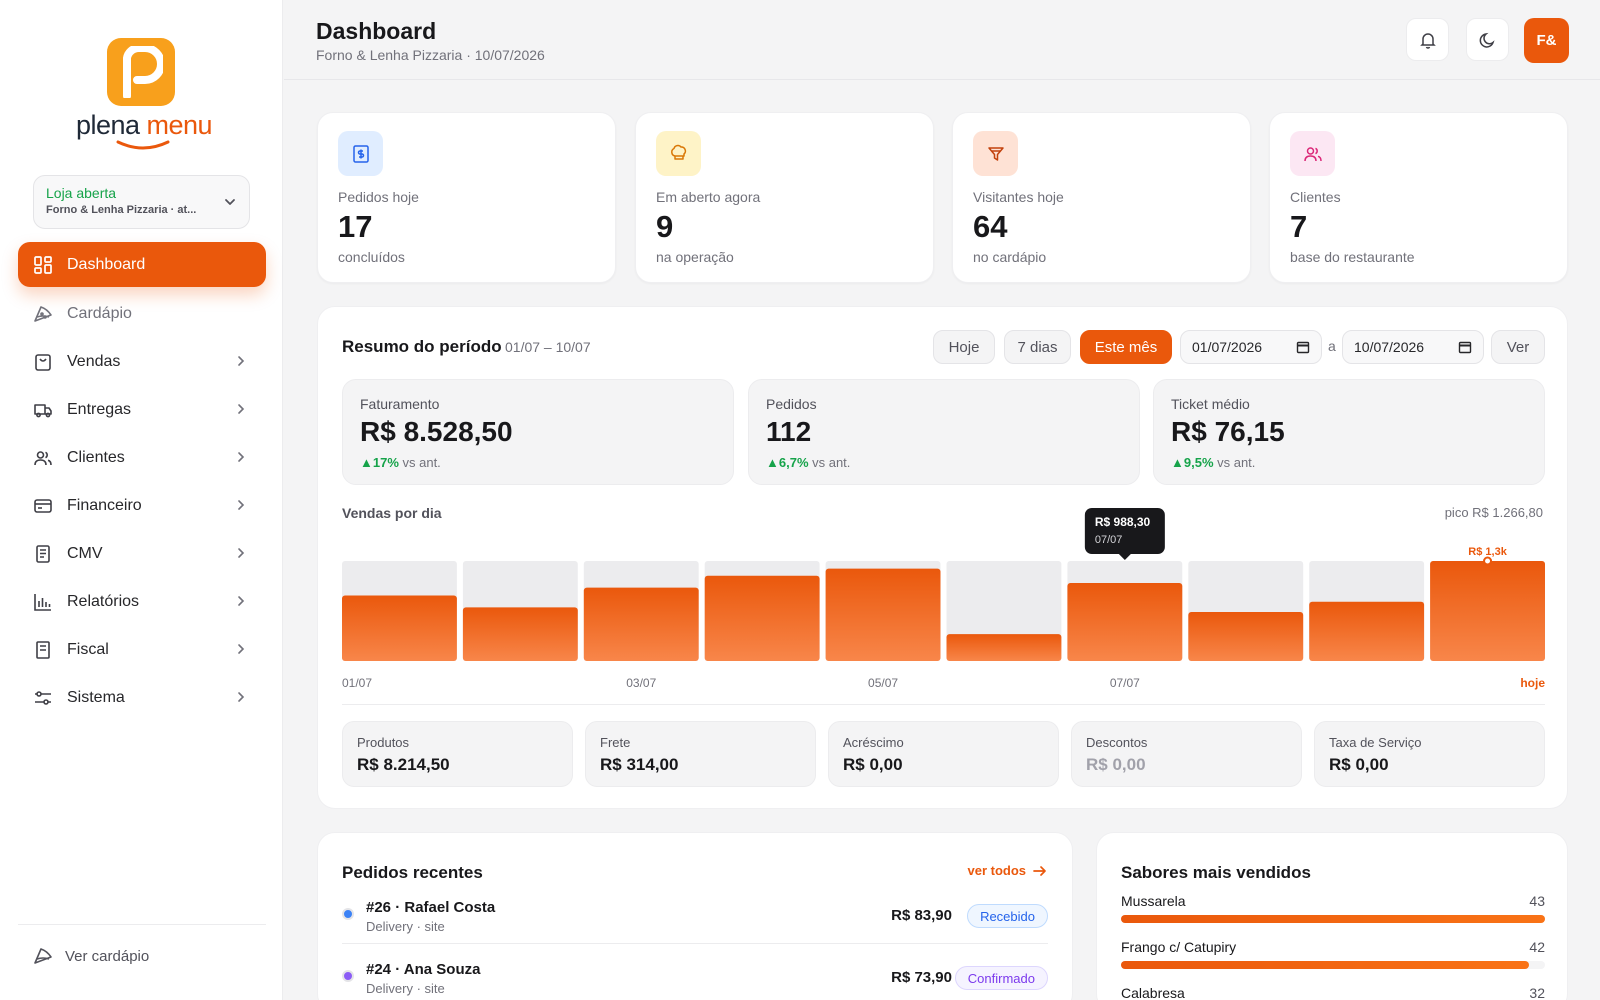 Image resolution: width=1600 pixels, height=1000 pixels. What do you see at coordinates (995, 153) in the screenshot?
I see `funnel-icon` at bounding box center [995, 153].